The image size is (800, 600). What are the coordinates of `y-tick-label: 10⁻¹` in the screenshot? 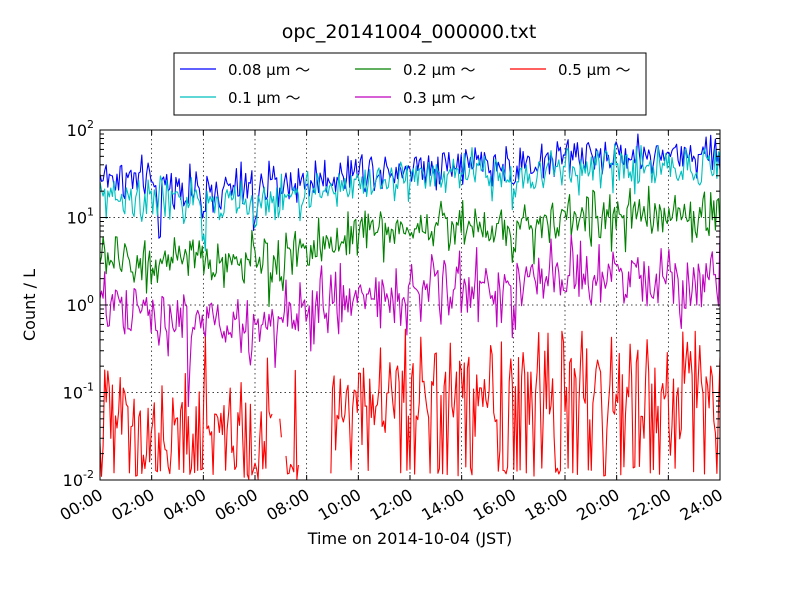 It's located at (78, 392).